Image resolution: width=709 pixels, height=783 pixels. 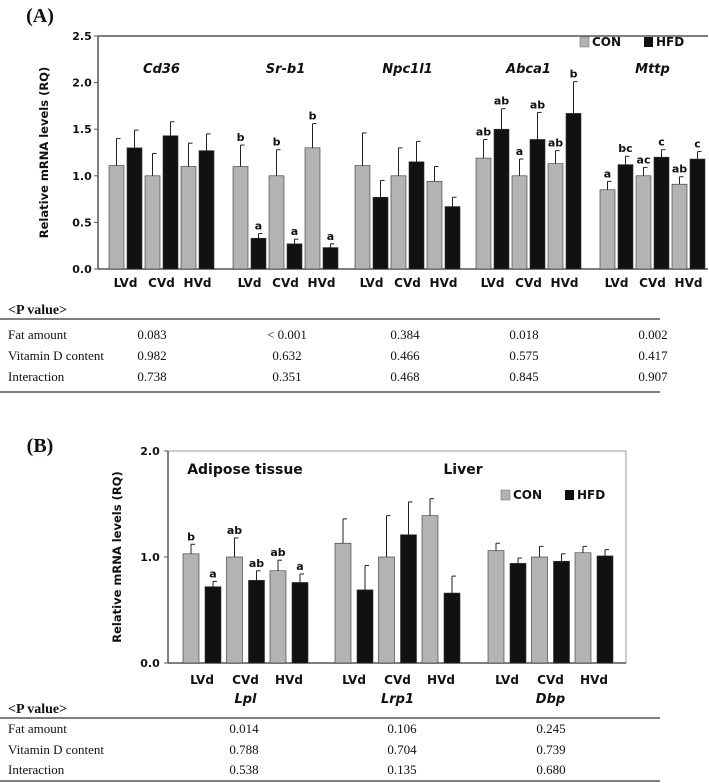 What do you see at coordinates (245, 470) in the screenshot?
I see `tissue-label-adipose: Adipose tissue` at bounding box center [245, 470].